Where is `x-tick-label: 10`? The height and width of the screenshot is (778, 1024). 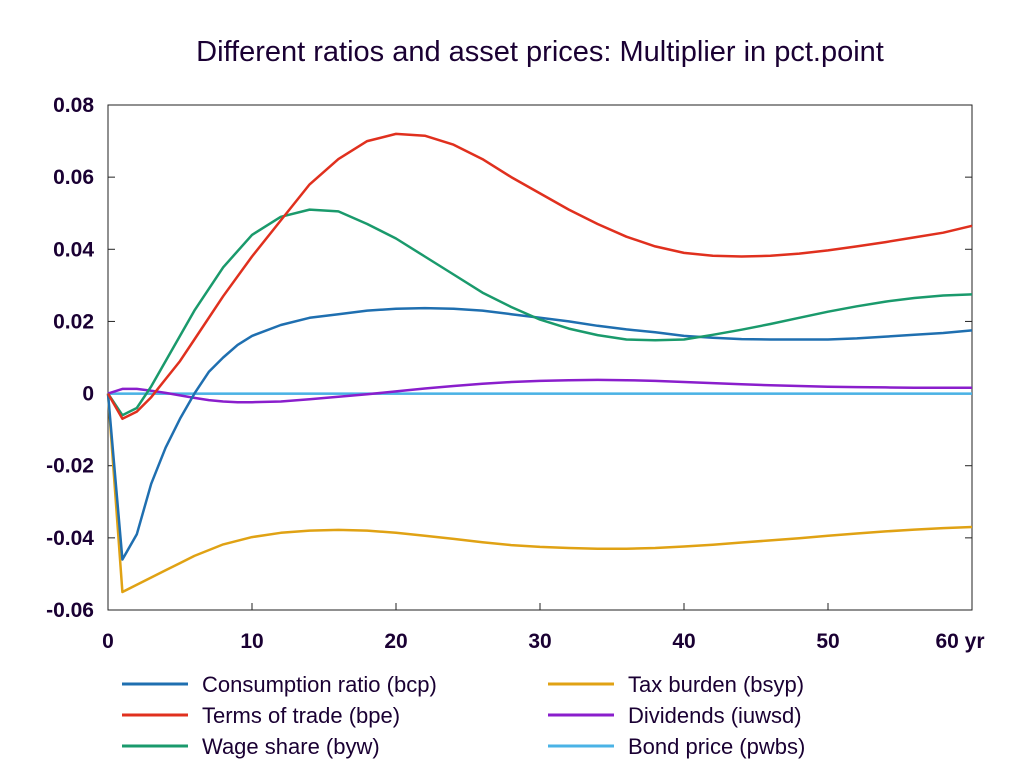 x-tick-label: 10 is located at coordinates (251, 641).